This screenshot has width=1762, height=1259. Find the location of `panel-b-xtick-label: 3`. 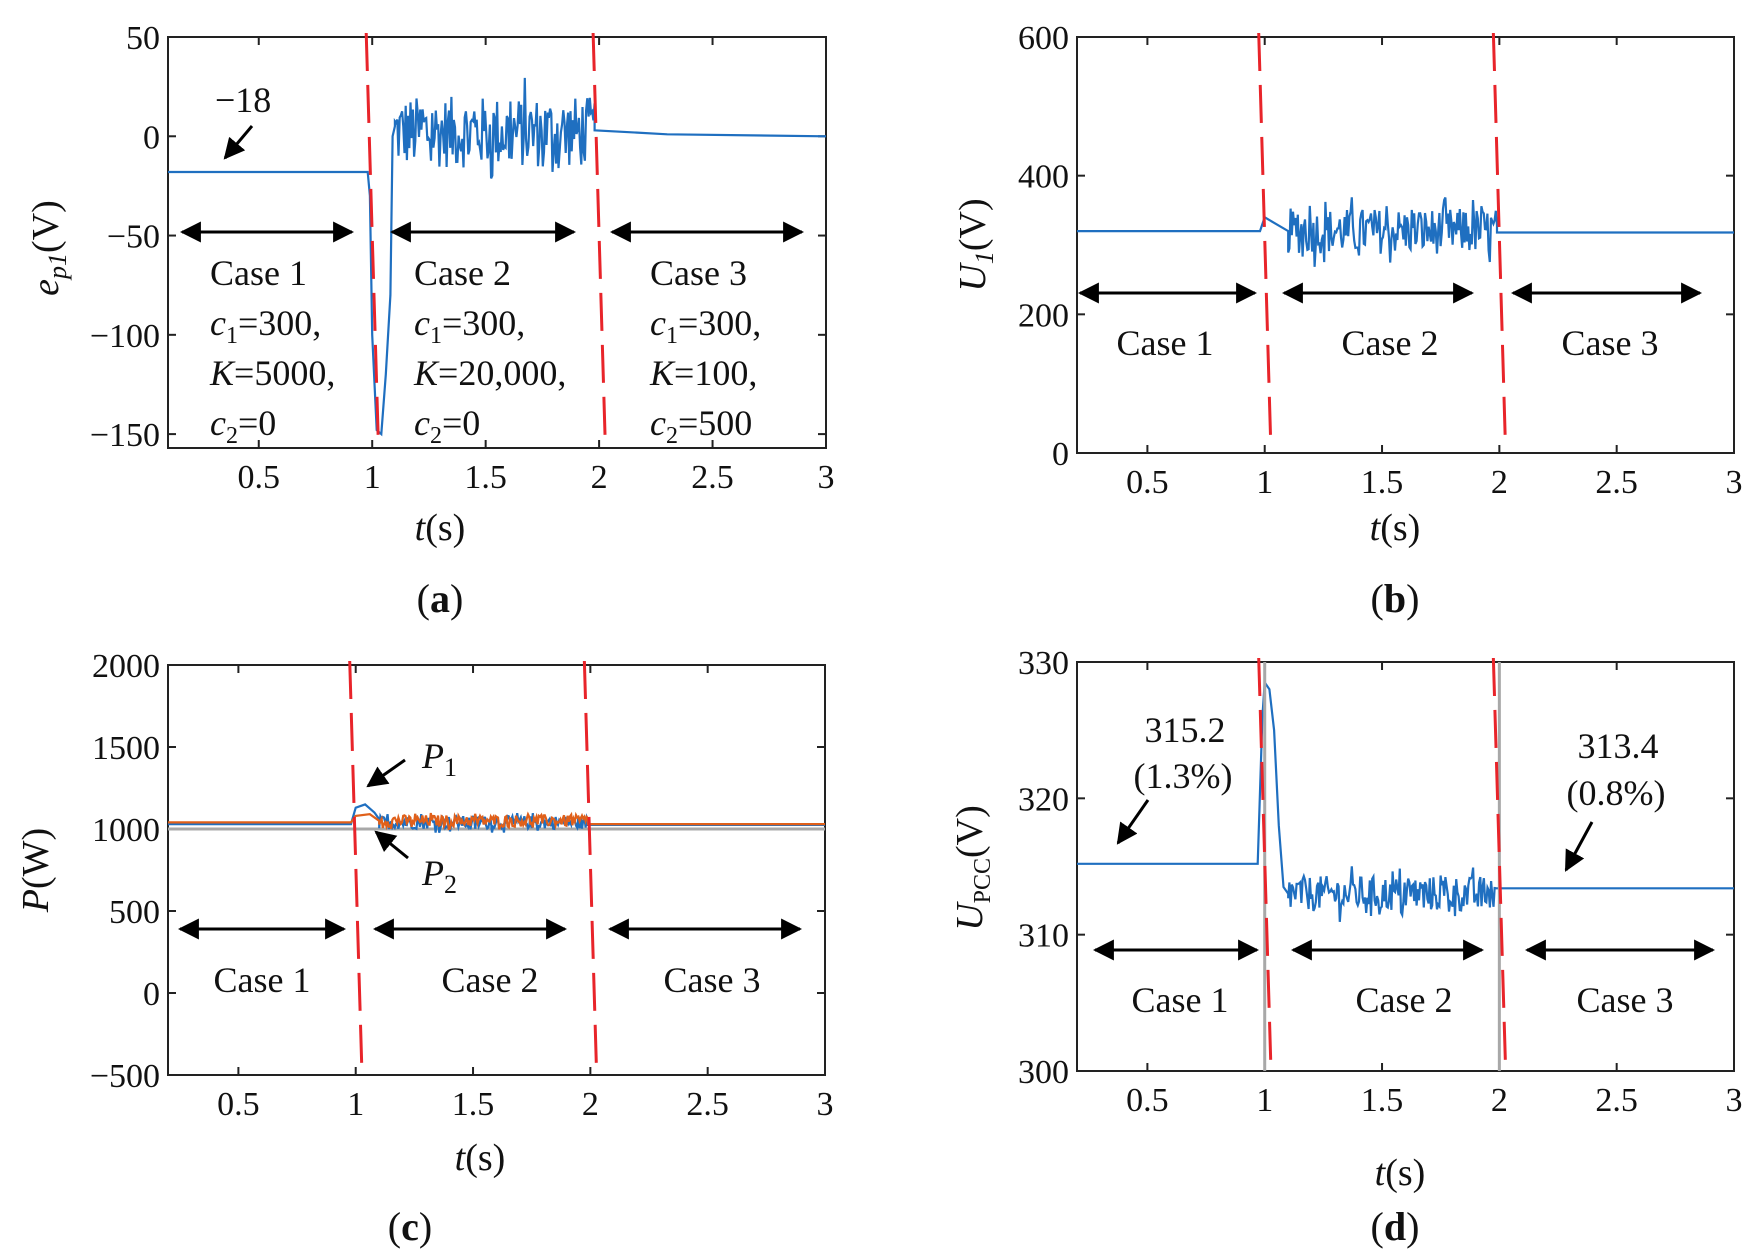

panel-b-xtick-label: 3 is located at coordinates (1734, 482).